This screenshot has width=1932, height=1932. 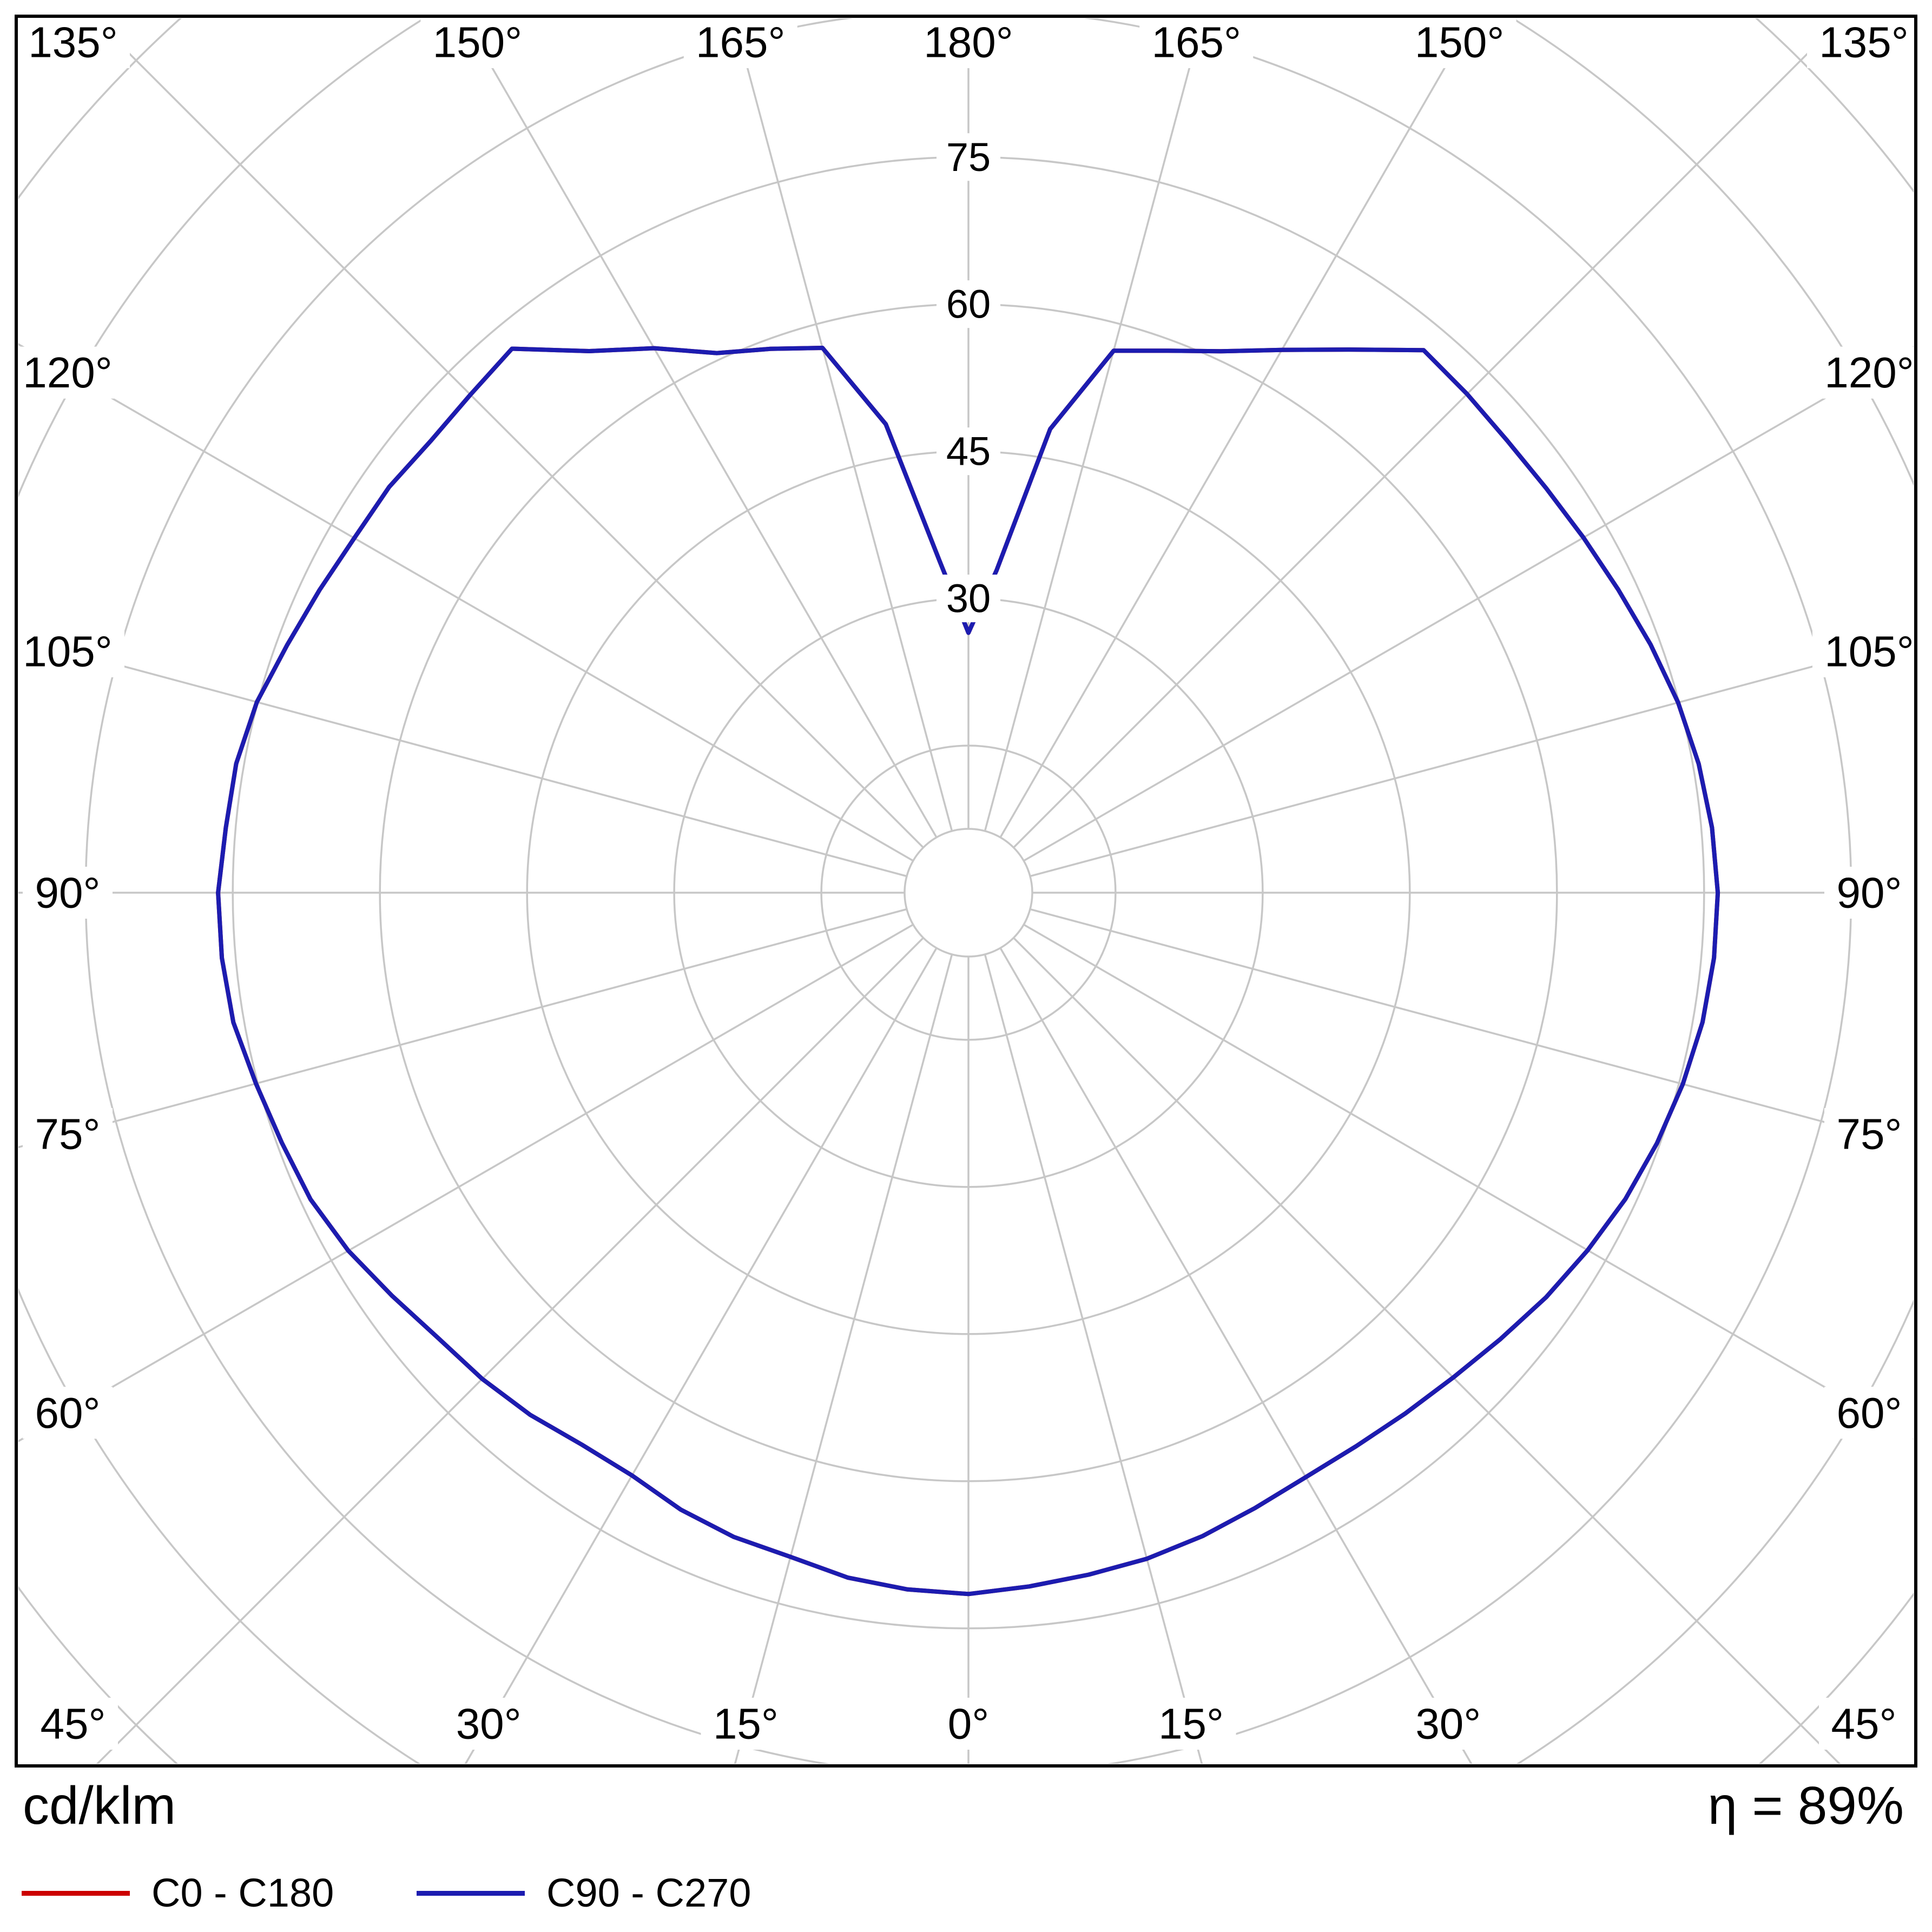 What do you see at coordinates (648, 1892) in the screenshot?
I see `legend-label-c90: C90 - C270` at bounding box center [648, 1892].